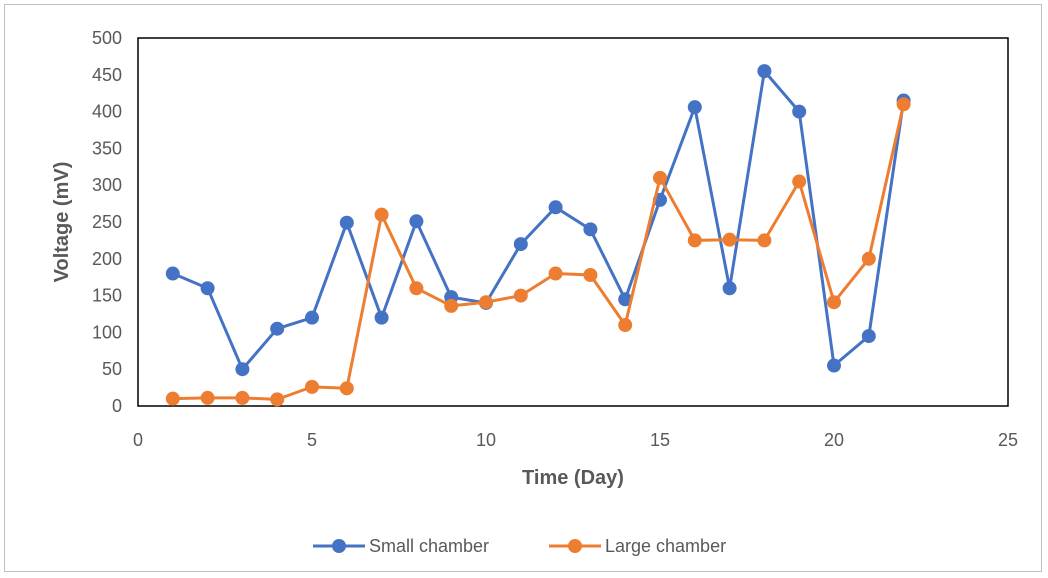  I want to click on legend-item: Small chamber, so click(401, 546).